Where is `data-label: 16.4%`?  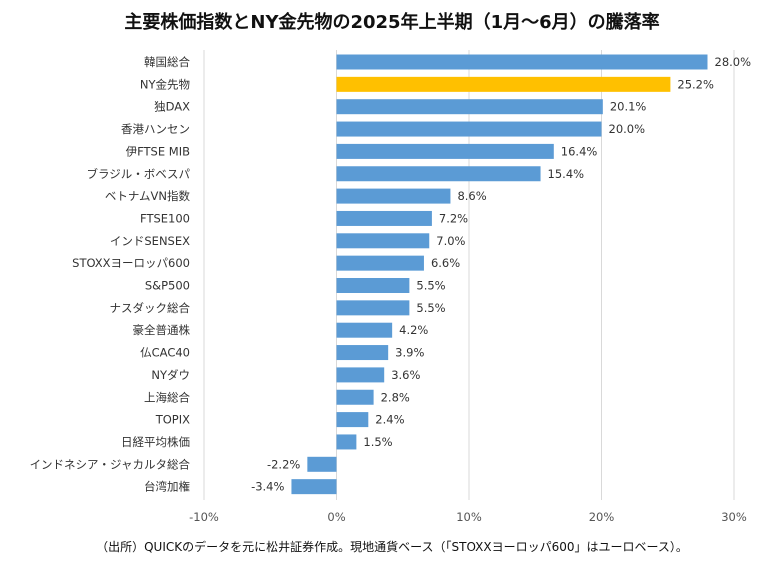 data-label: 16.4% is located at coordinates (579, 151).